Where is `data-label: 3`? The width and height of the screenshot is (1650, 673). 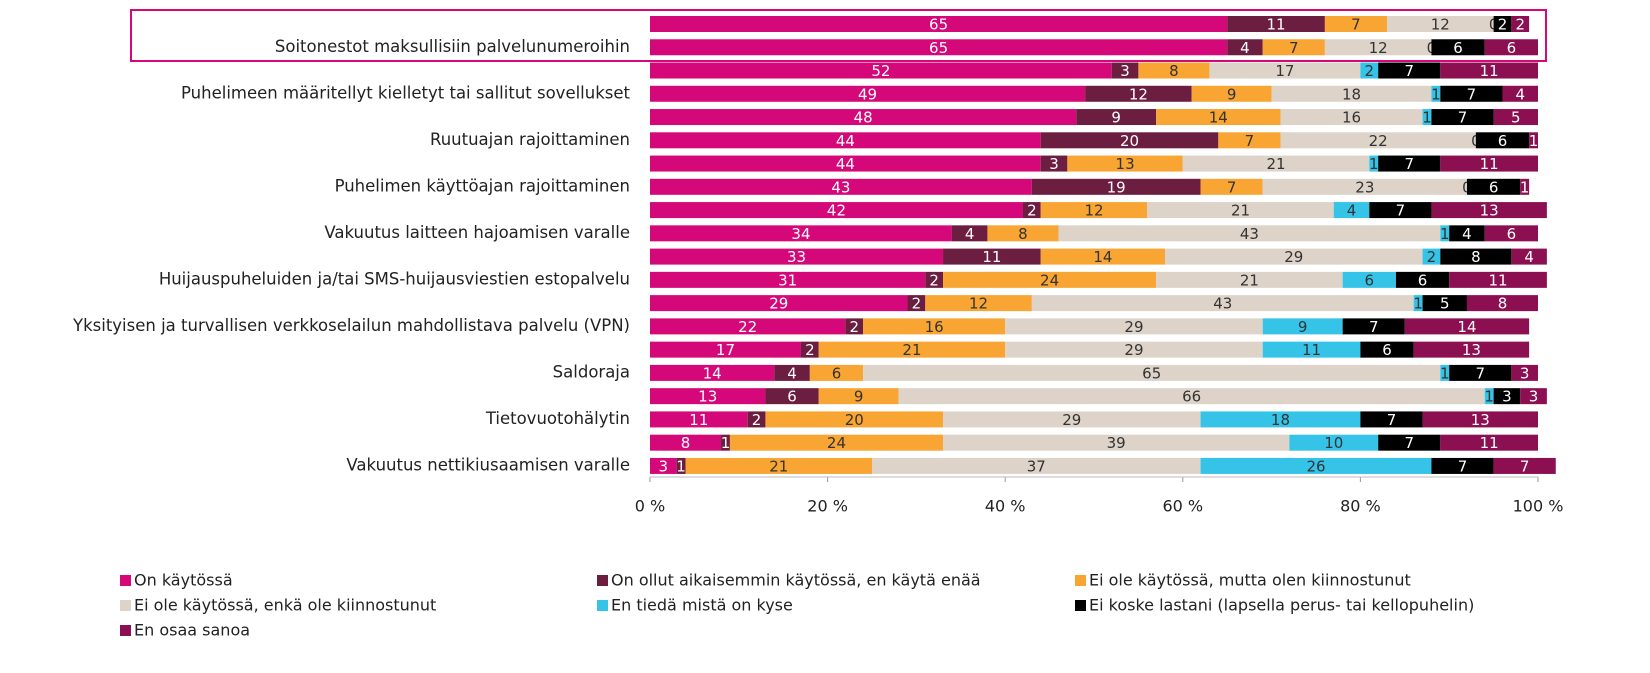
data-label: 3 is located at coordinates (1525, 373).